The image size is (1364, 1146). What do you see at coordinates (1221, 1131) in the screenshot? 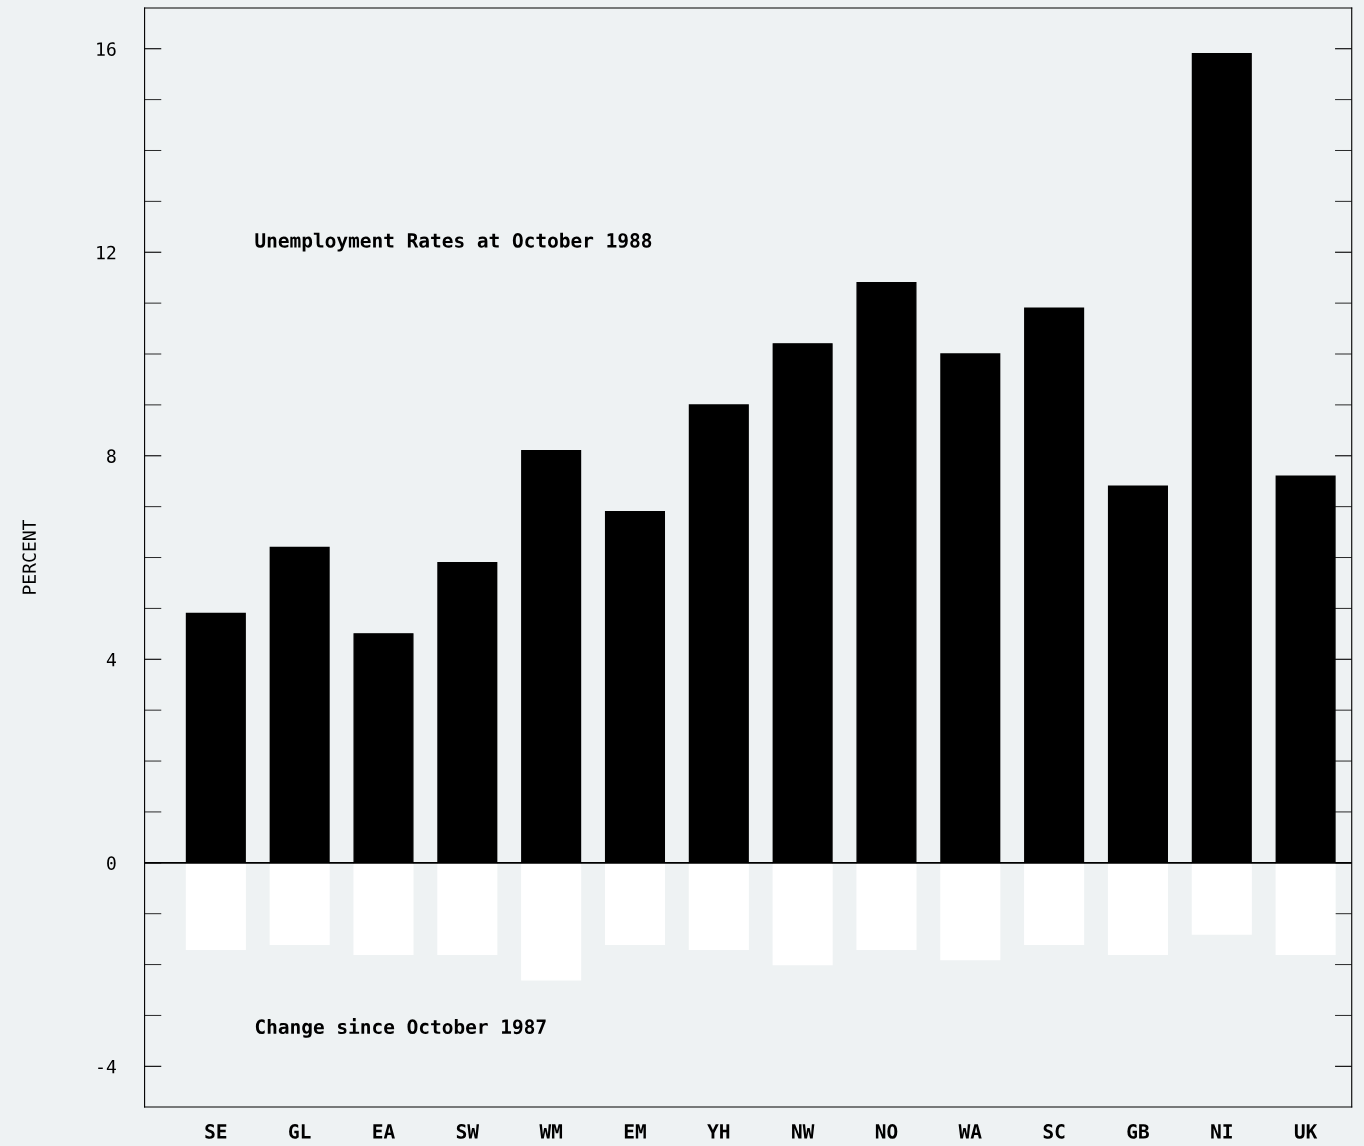
I see `x-tick-label: NI` at bounding box center [1221, 1131].